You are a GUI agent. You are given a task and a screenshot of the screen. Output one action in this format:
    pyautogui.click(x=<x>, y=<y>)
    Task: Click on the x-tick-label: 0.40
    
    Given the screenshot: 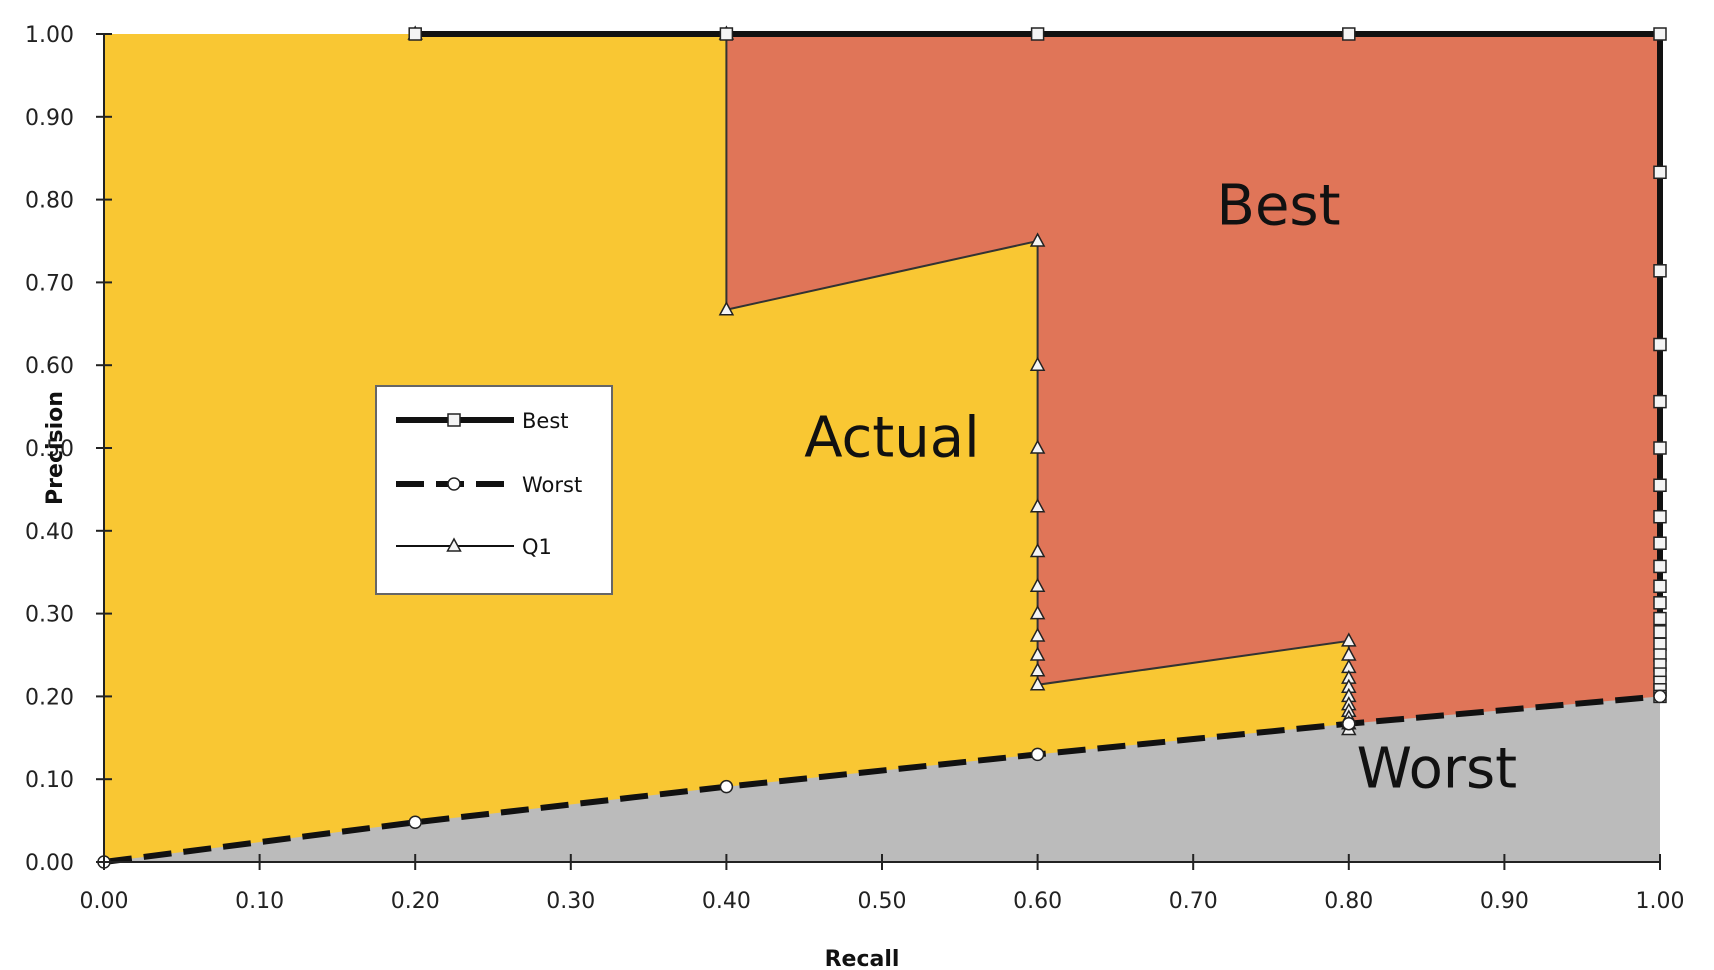 What is the action you would take?
    pyautogui.click(x=726, y=901)
    